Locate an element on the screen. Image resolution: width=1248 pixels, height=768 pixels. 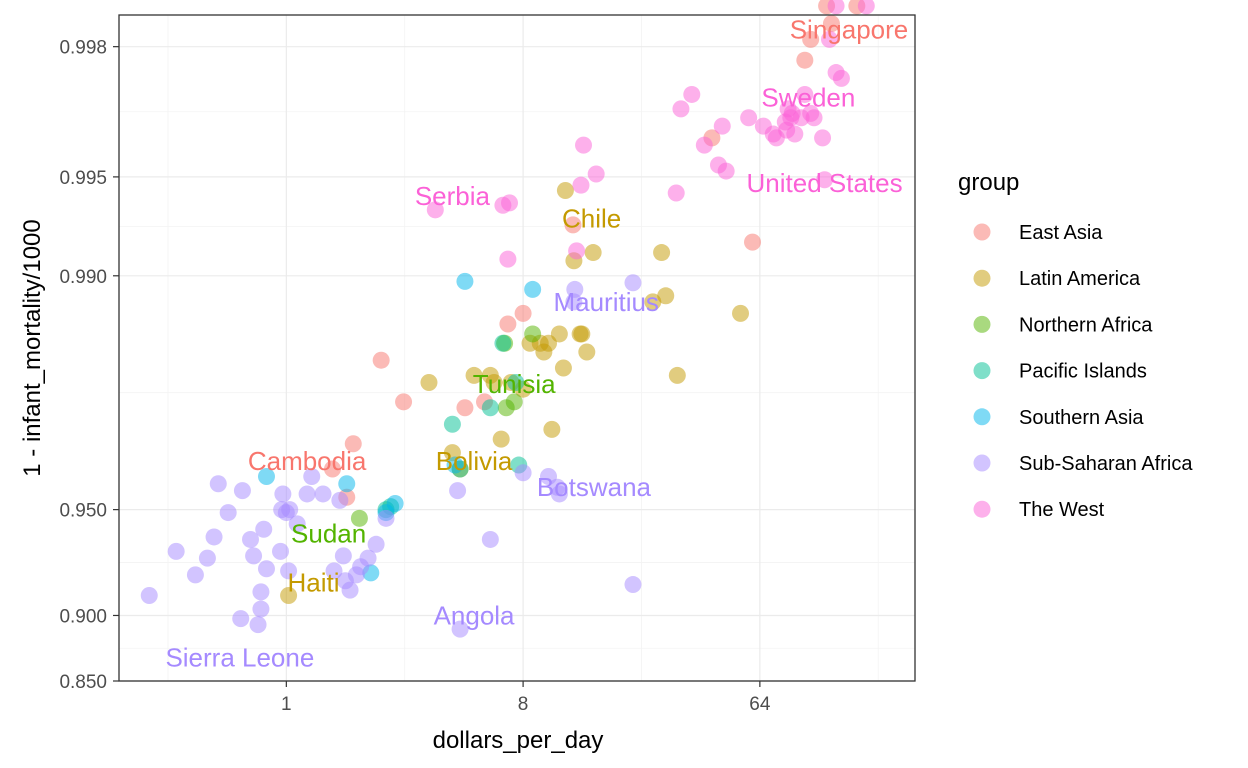
legend-label: Sub-Saharan Africa is located at coordinates (1106, 464).